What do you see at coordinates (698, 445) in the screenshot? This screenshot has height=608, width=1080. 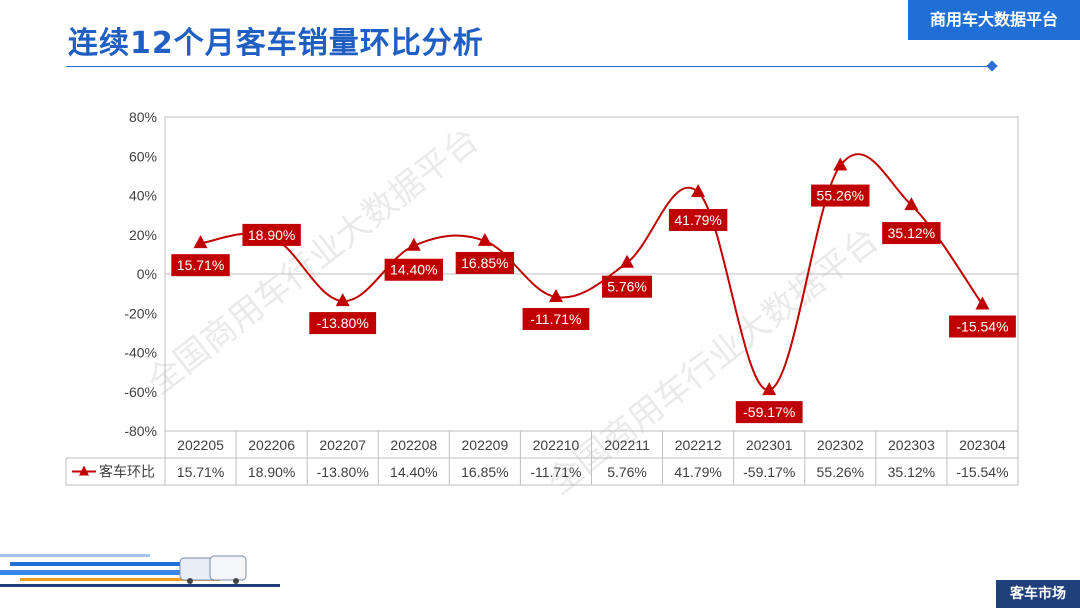 I see `x-tick-label: 202212` at bounding box center [698, 445].